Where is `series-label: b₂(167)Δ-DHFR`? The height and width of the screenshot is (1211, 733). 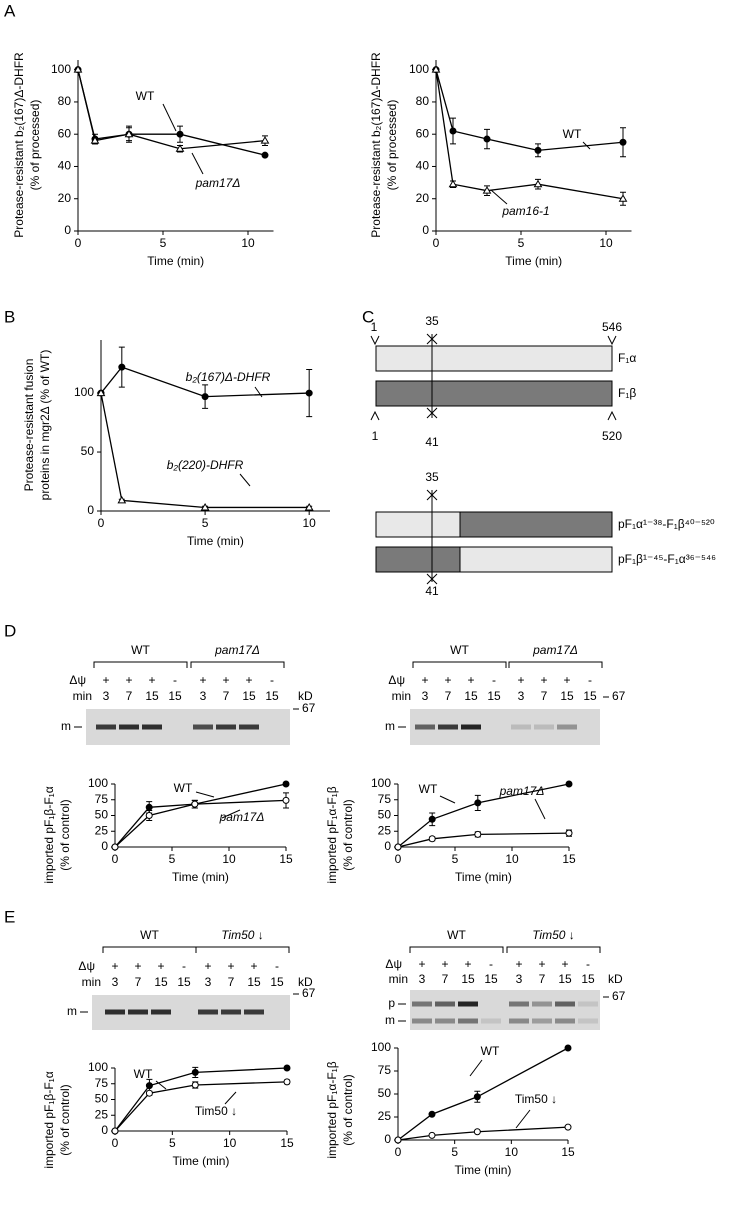 series-label: b₂(167)Δ-DHFR is located at coordinates (228, 377).